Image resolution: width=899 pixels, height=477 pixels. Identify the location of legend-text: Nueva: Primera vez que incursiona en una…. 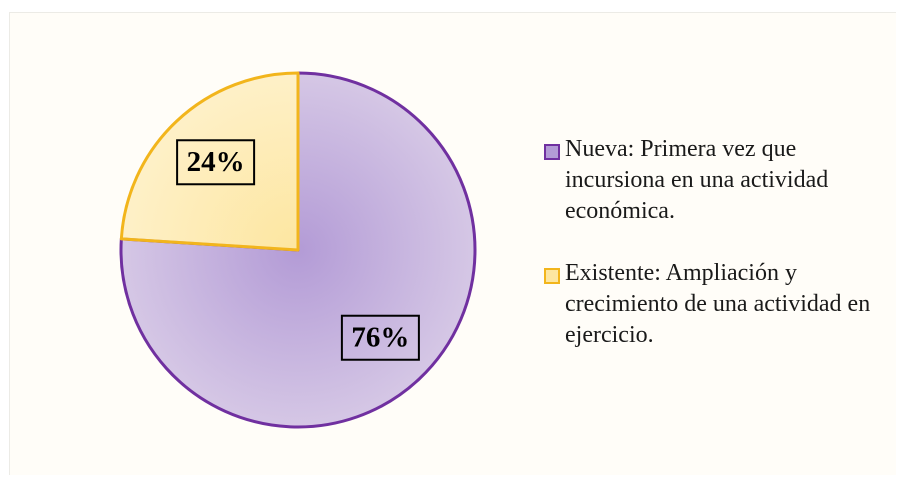
(697, 180).